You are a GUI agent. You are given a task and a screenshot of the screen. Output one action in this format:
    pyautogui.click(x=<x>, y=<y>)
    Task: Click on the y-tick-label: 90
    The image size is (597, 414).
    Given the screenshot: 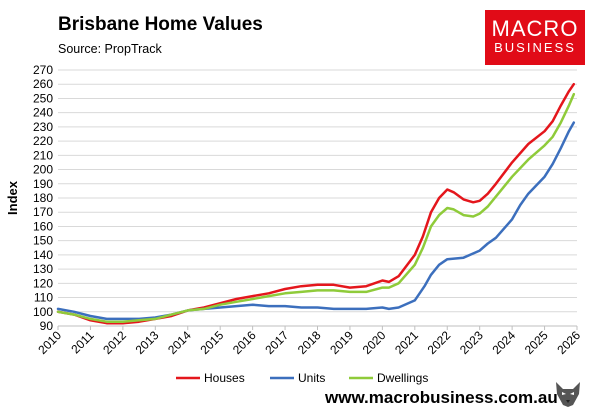 What is the action you would take?
    pyautogui.click(x=47, y=326)
    